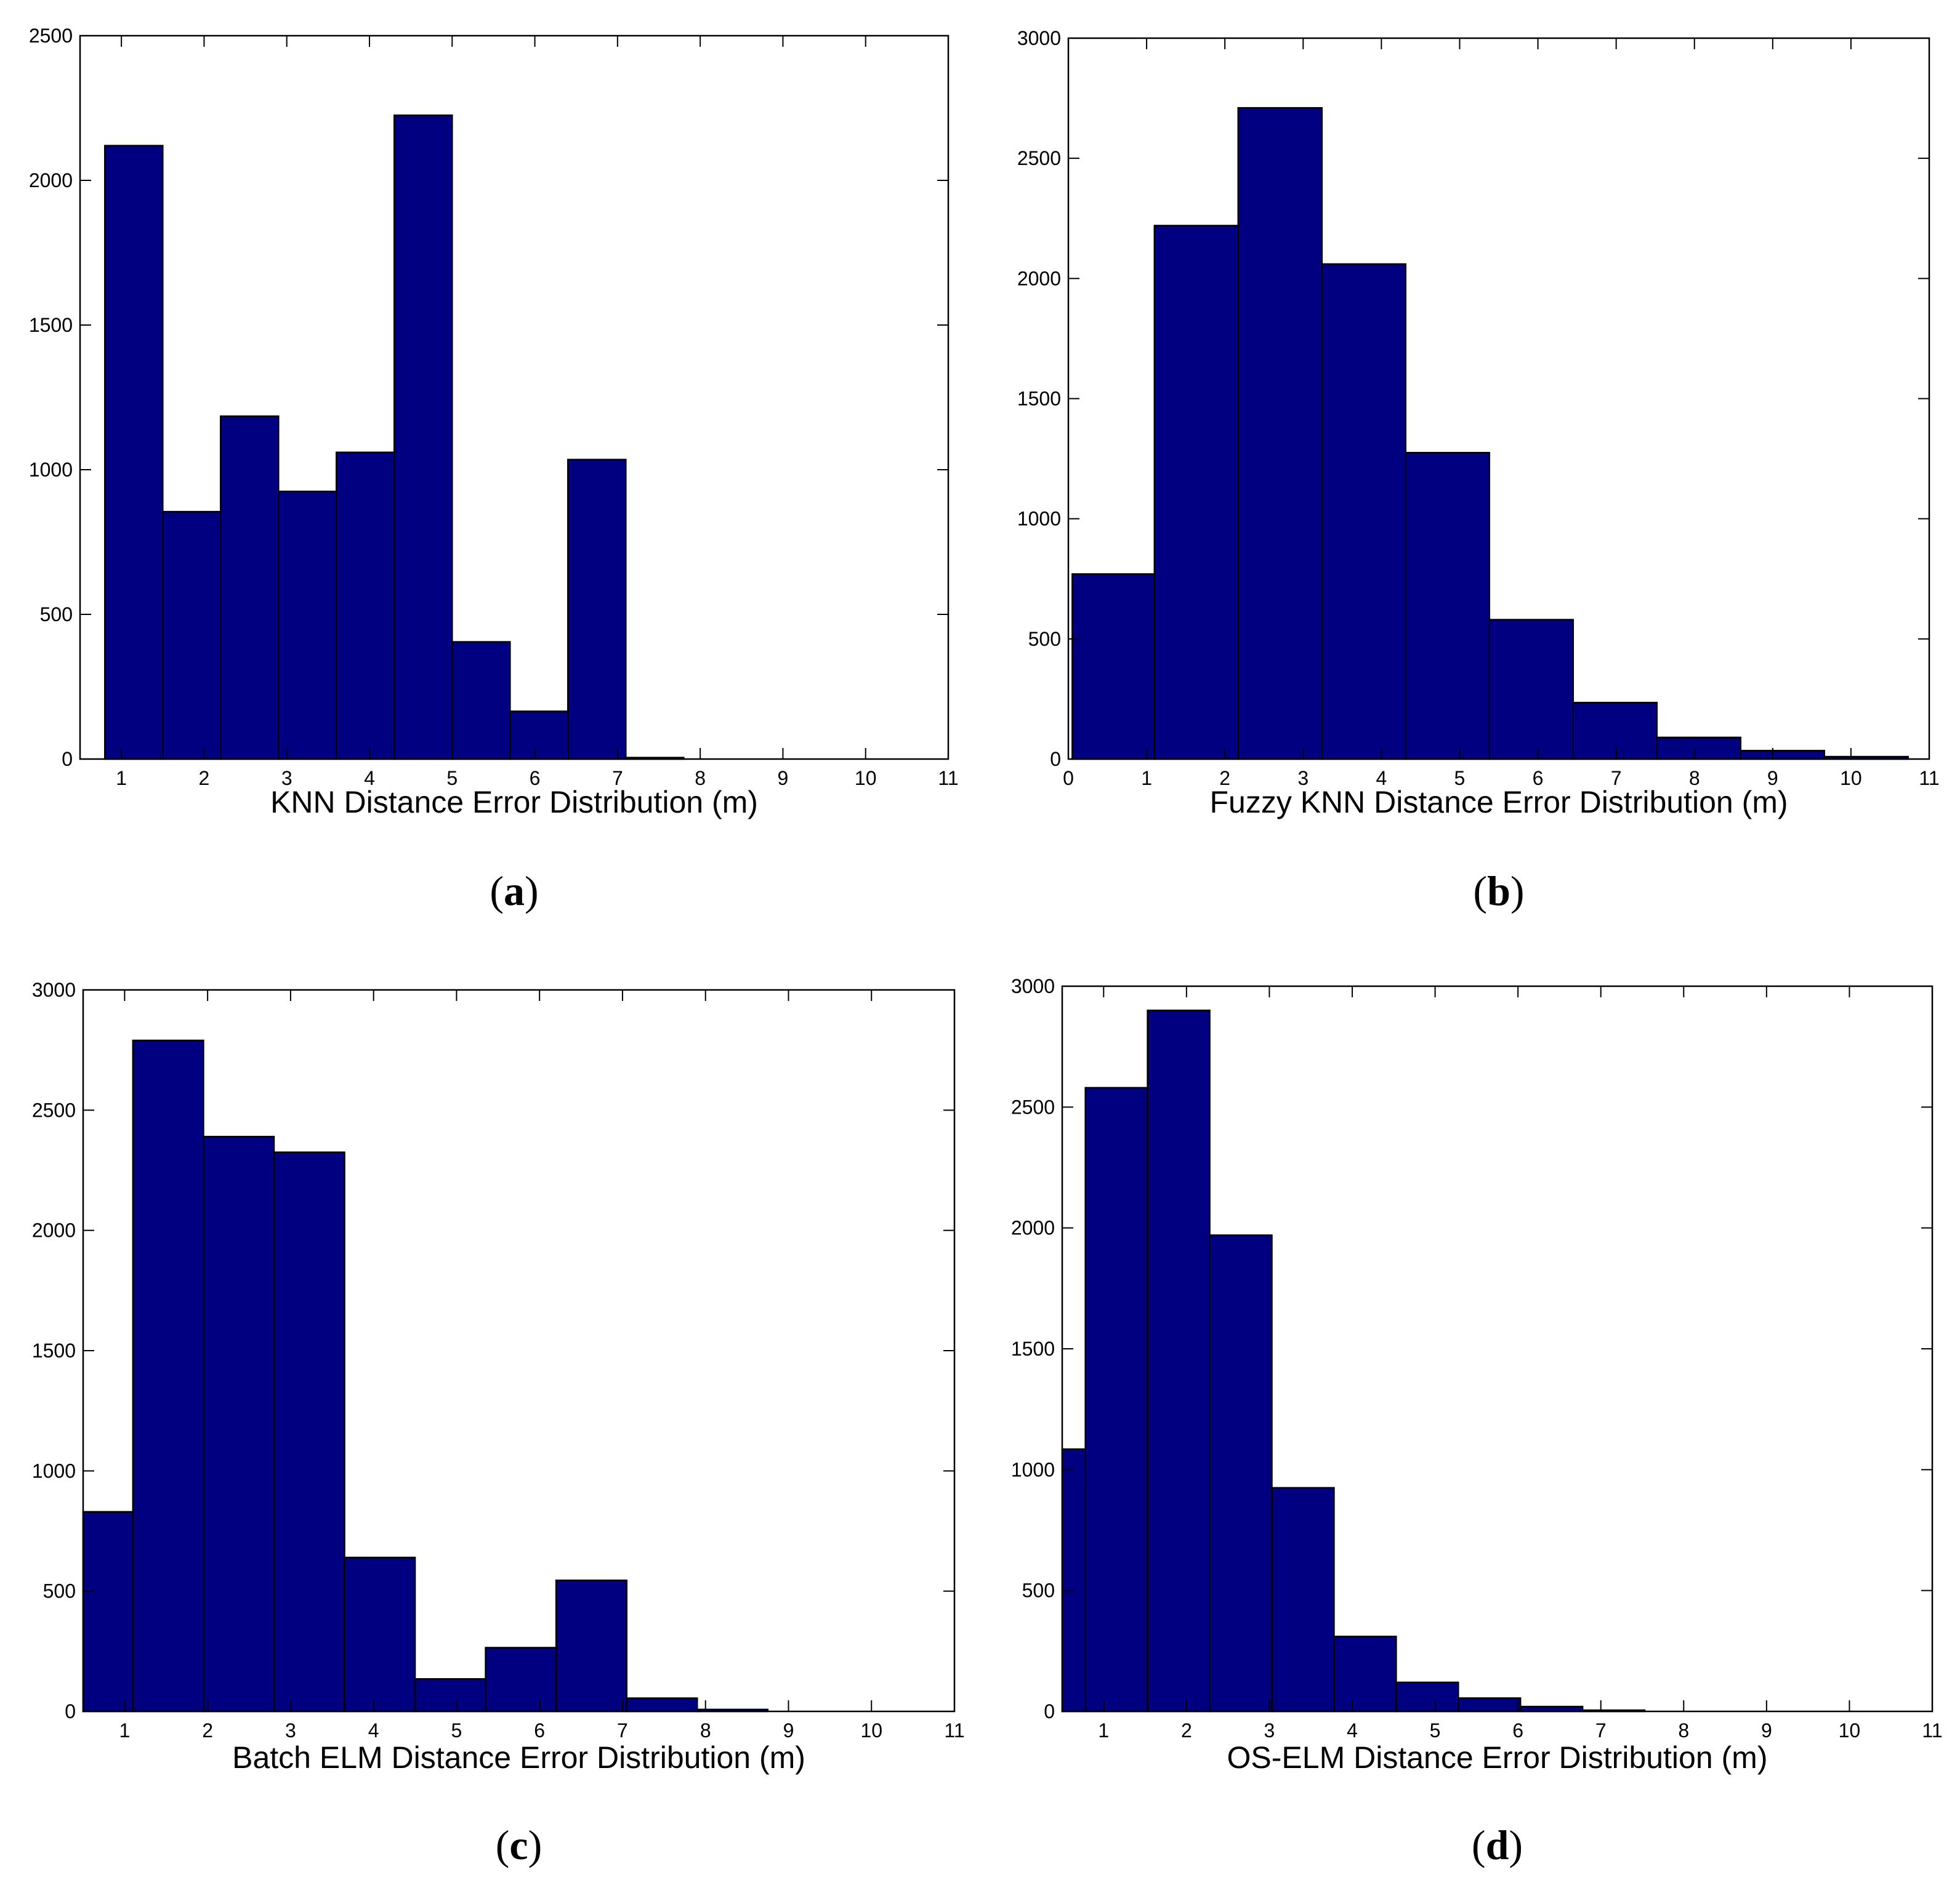 This screenshot has width=1960, height=1885. I want to click on x-tick-label-c-4: 5, so click(457, 1730).